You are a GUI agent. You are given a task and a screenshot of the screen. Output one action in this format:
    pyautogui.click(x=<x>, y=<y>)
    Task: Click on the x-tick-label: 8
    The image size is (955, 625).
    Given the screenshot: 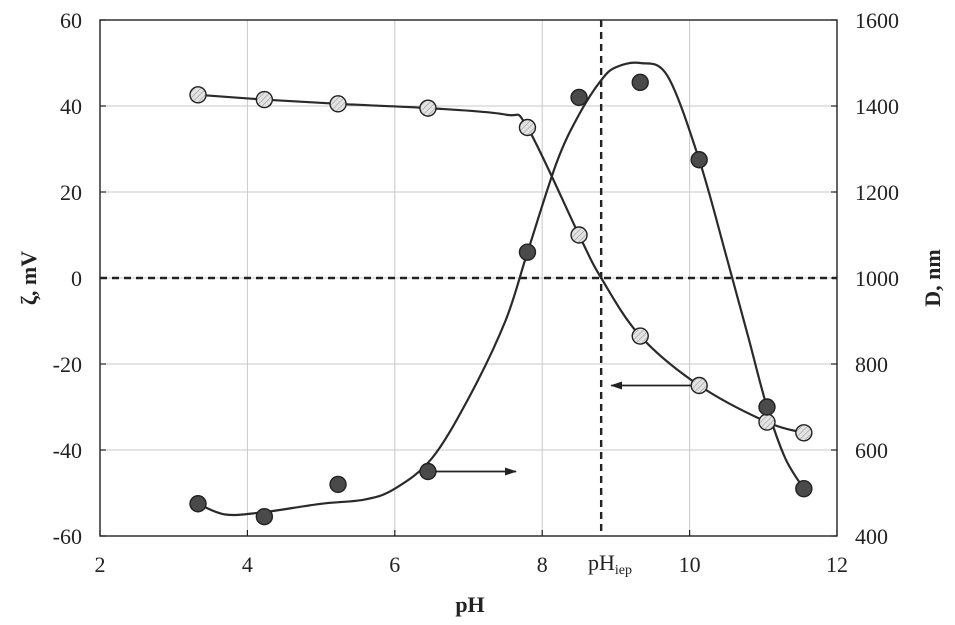 What is the action you would take?
    pyautogui.click(x=542, y=564)
    